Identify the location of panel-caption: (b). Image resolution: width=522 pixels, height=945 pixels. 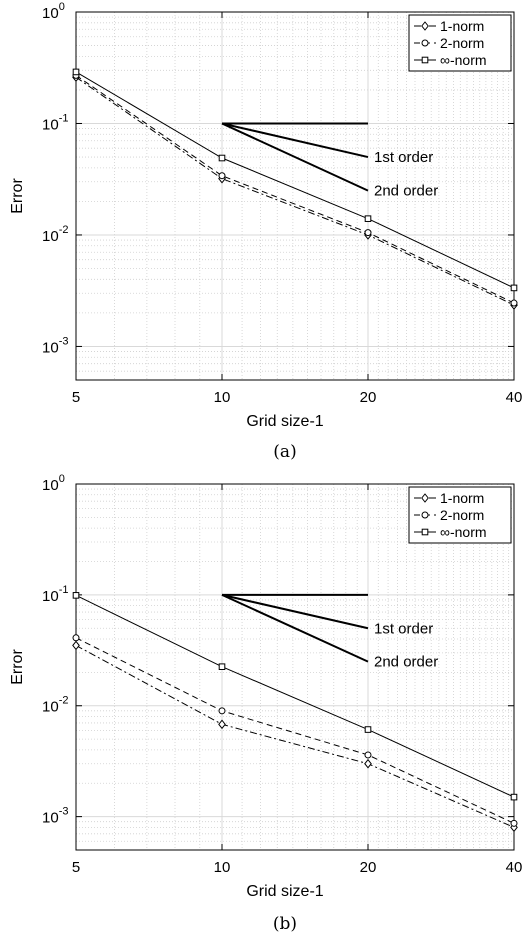
(285, 924).